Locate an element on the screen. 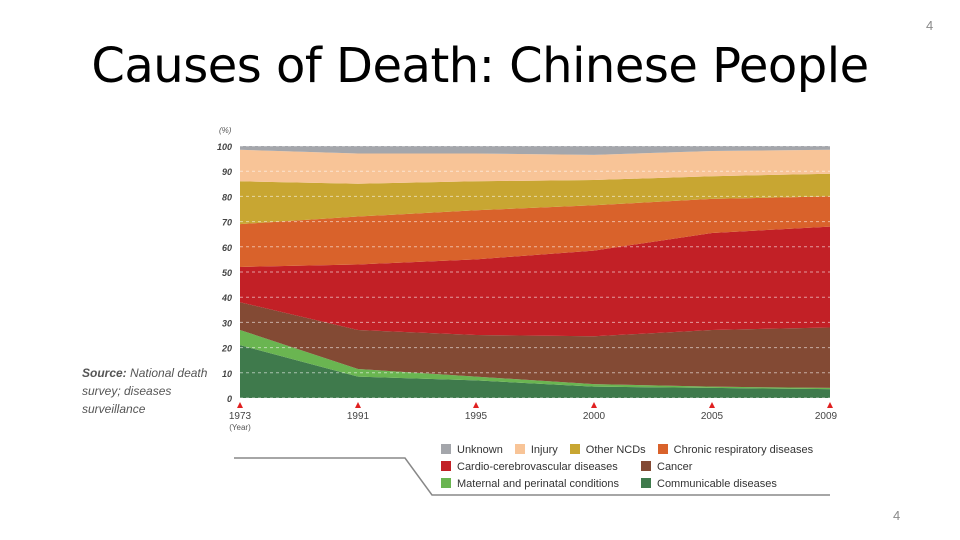 Image resolution: width=960 pixels, height=540 pixels. legend-item: Injury is located at coordinates (536, 450).